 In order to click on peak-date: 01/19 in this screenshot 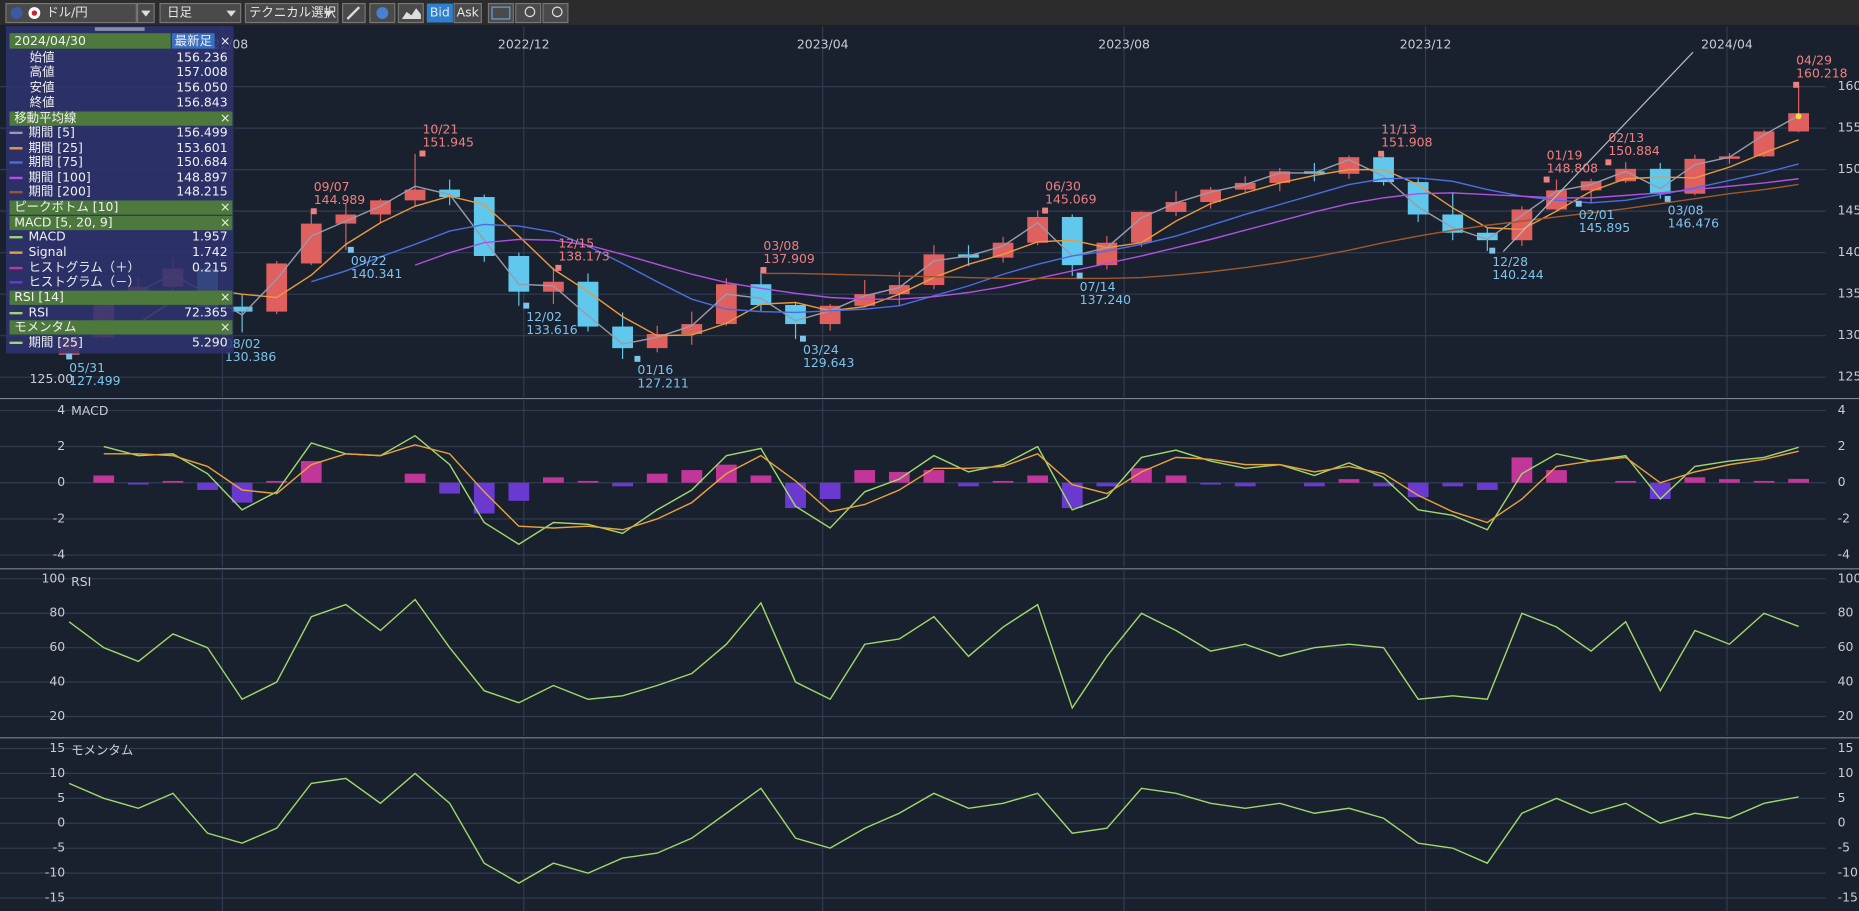, I will do `click(1565, 154)`.